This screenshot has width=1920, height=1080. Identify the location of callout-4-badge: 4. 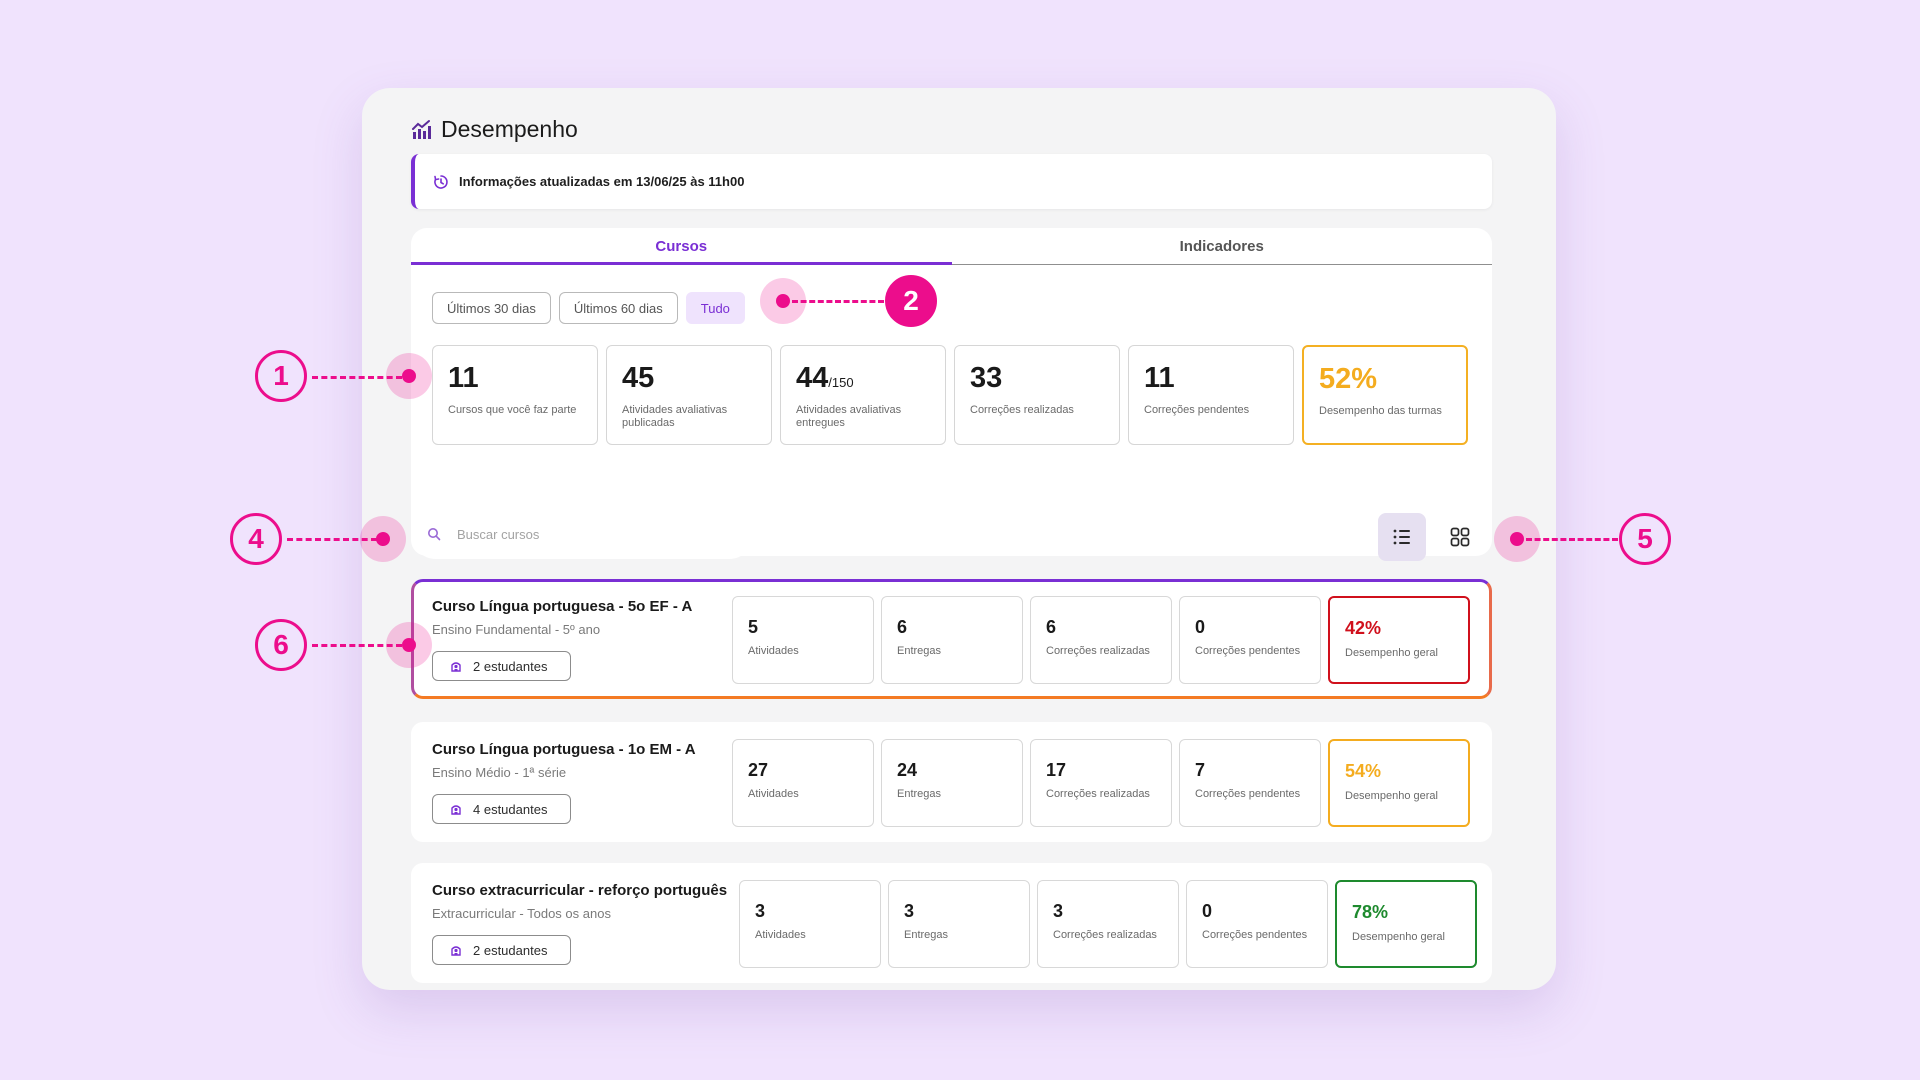
(256, 539).